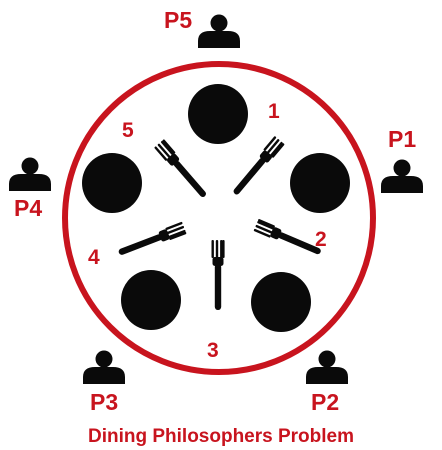 This screenshot has height=450, width=442. I want to click on plate-bottom-left, so click(151, 300).